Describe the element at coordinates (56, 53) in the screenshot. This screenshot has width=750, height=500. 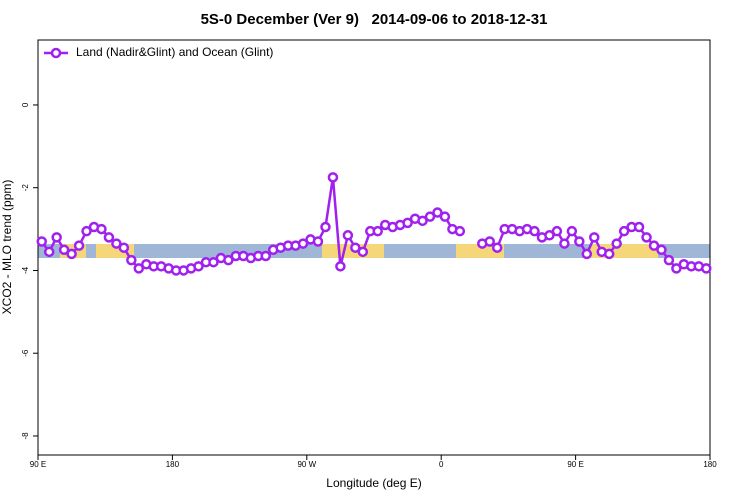
I see `legend-marker` at that location.